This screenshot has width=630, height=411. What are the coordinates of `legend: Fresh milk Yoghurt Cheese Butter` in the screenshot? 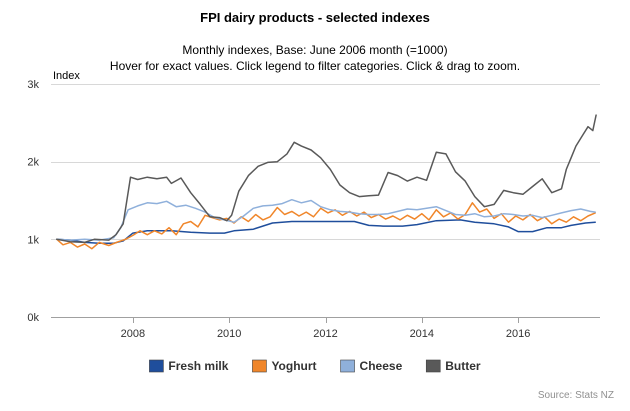 It's located at (315, 366).